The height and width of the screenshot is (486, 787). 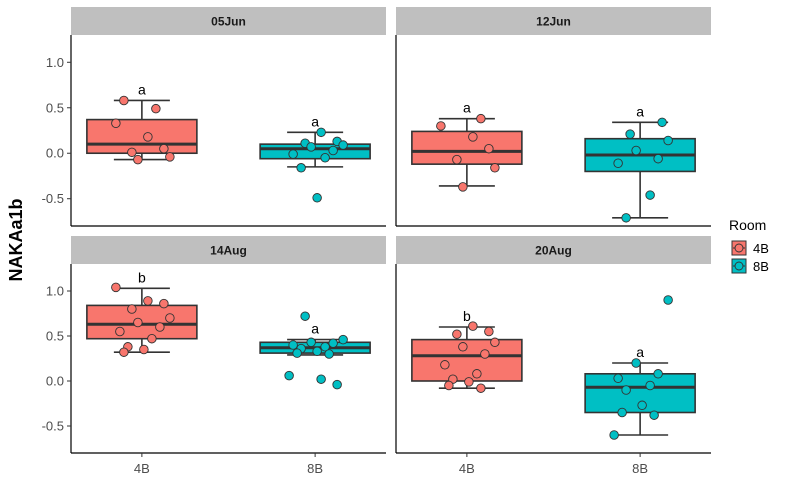 I want to click on y-tick-label: 1.0, so click(x=55, y=62).